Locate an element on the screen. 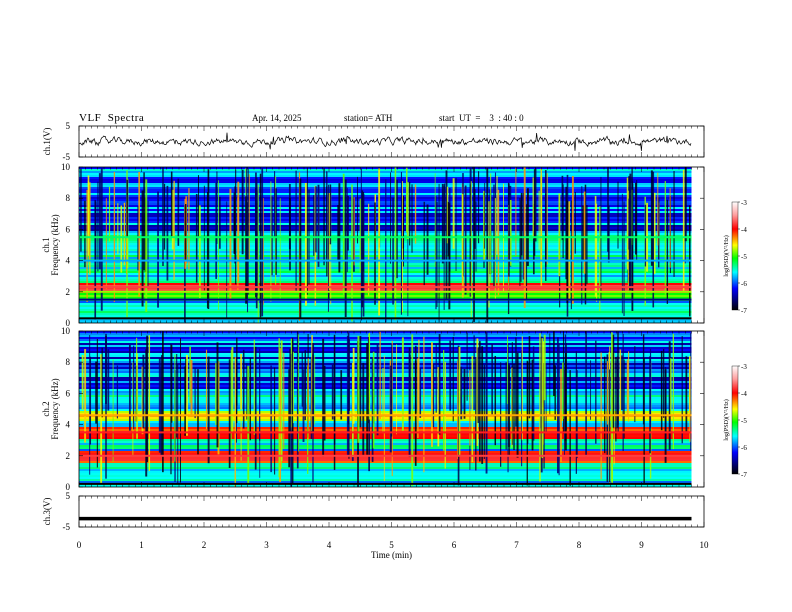 The width and height of the screenshot is (792, 612). ch3-wave-ytick--5: -5 is located at coordinates (67, 527).